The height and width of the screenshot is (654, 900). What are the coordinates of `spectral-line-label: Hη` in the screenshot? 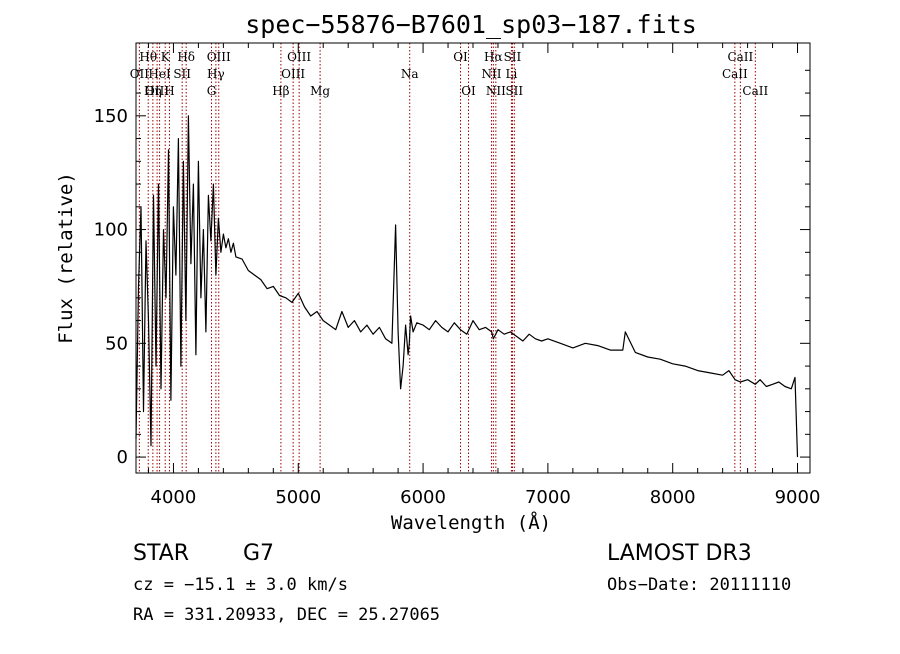 It's located at (153, 91).